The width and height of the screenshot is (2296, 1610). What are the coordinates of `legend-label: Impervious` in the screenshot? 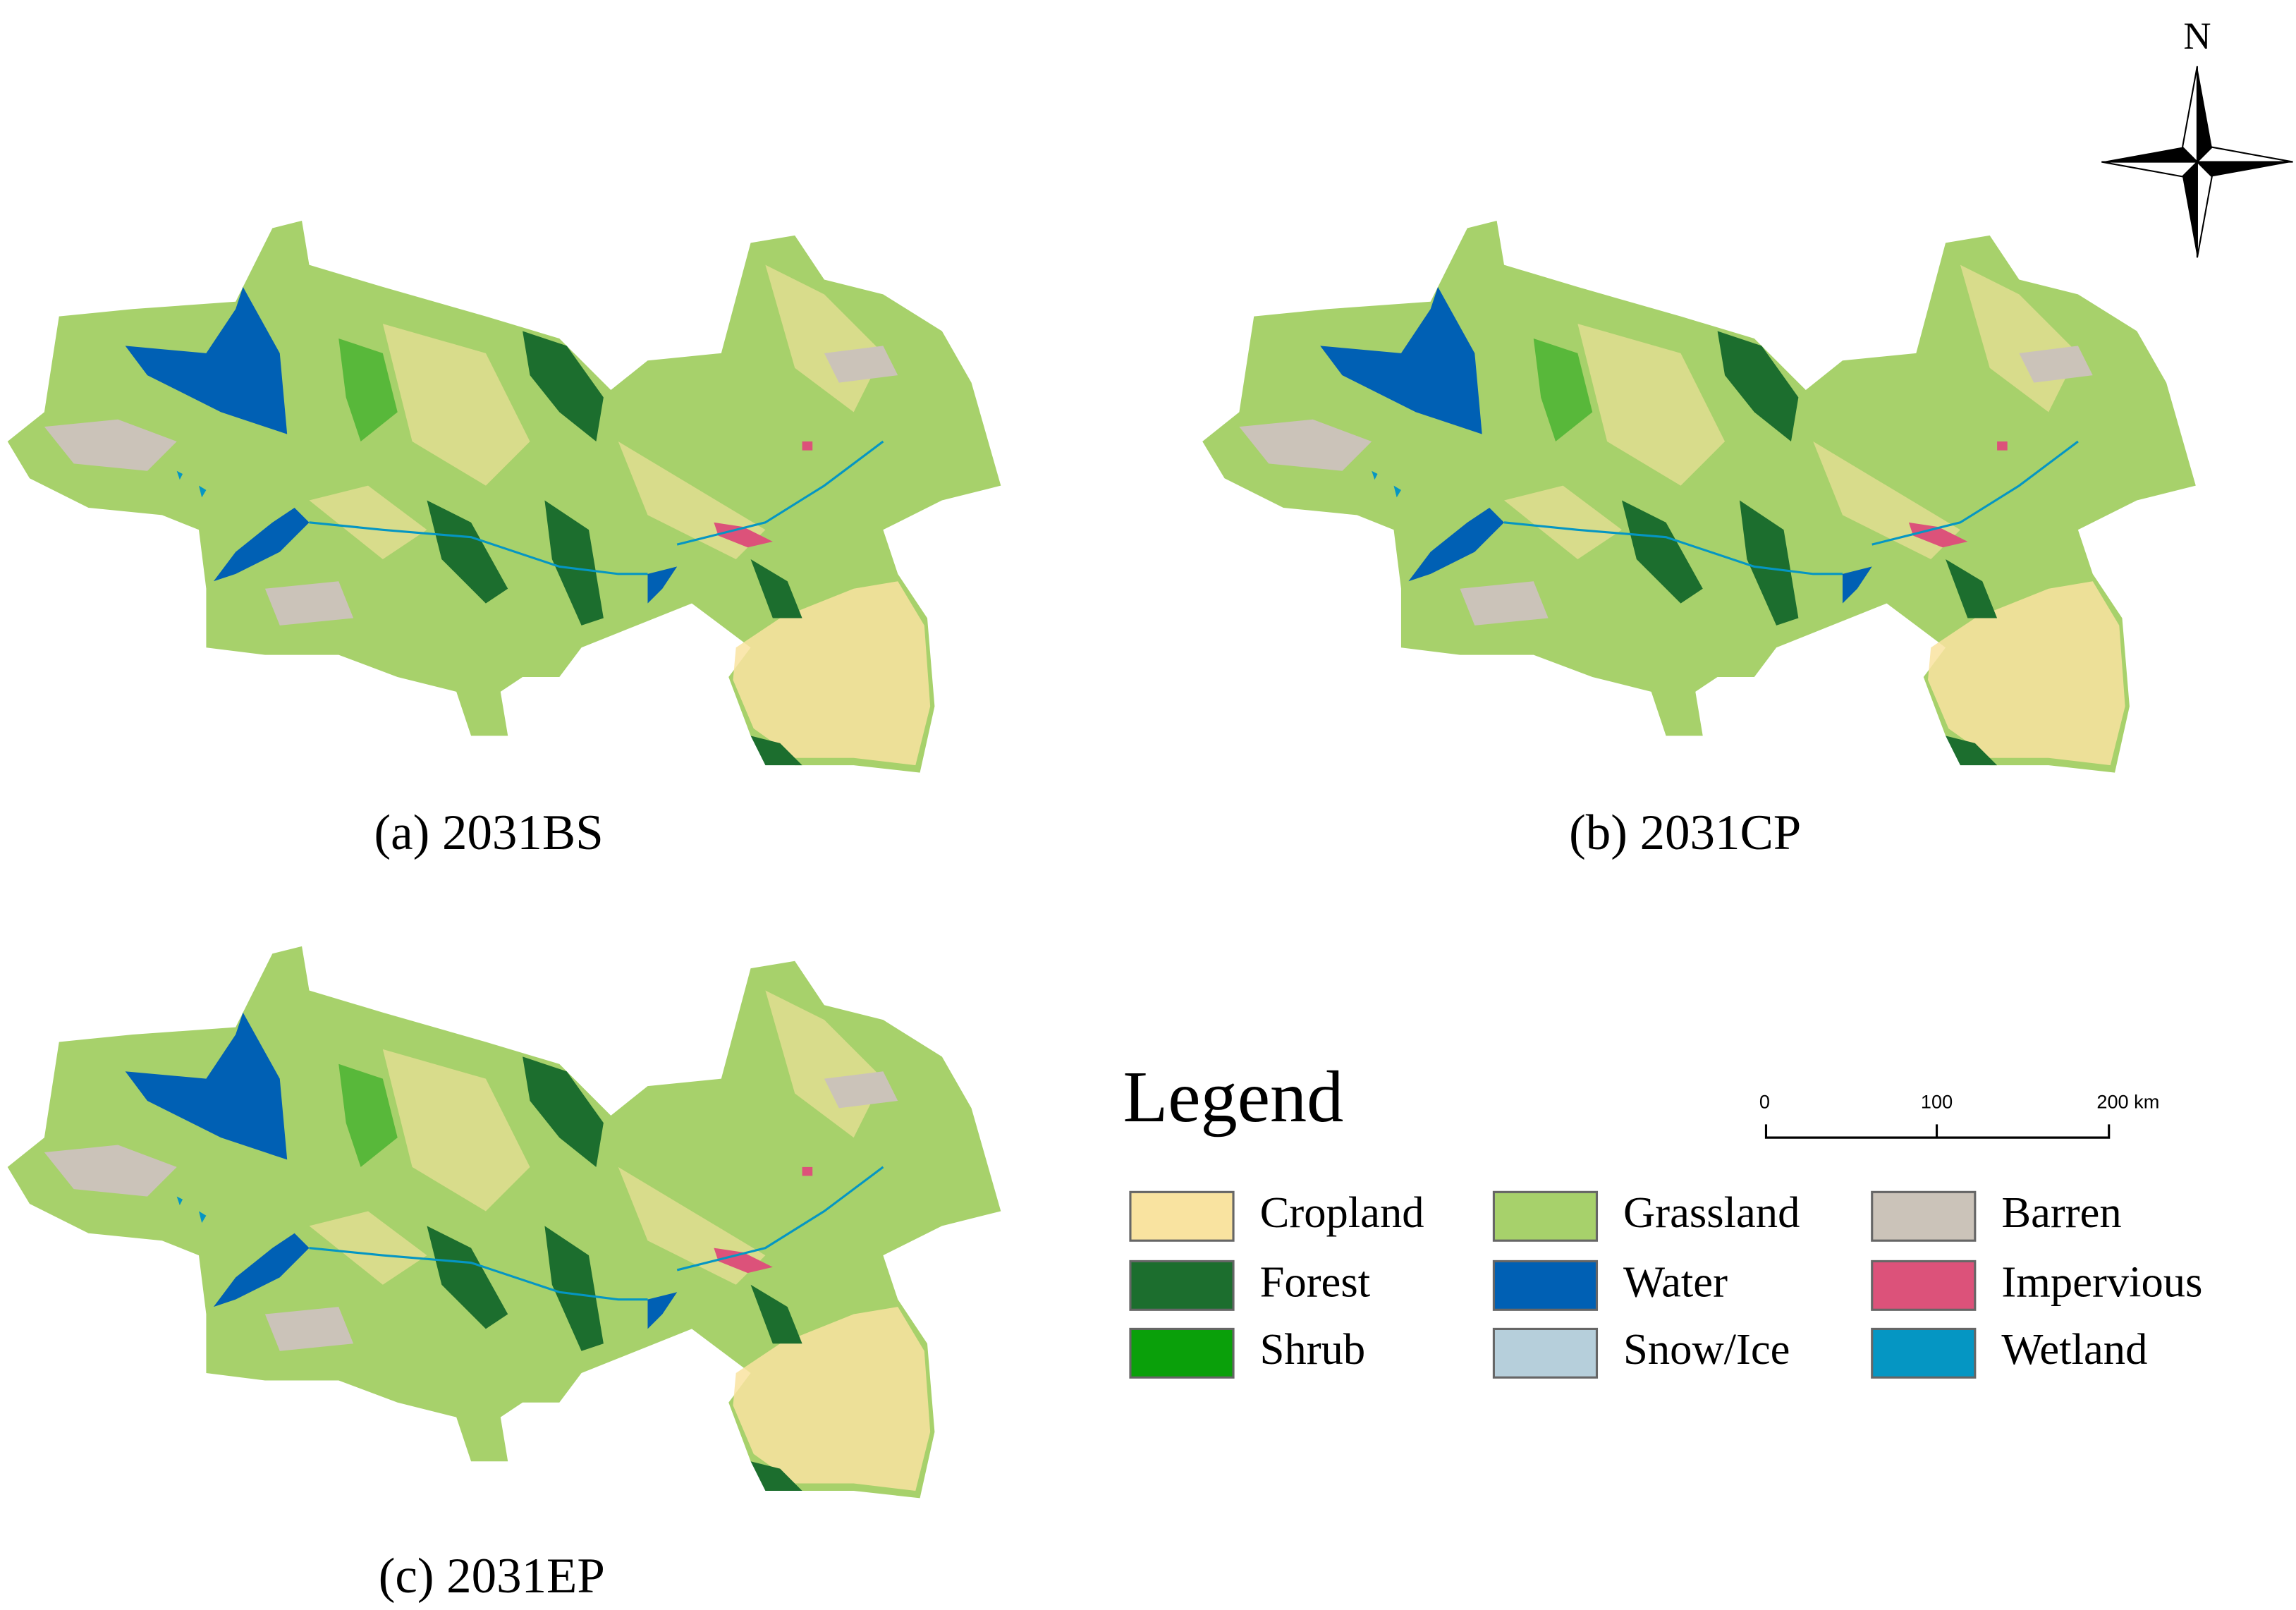 It's located at (2101, 1281).